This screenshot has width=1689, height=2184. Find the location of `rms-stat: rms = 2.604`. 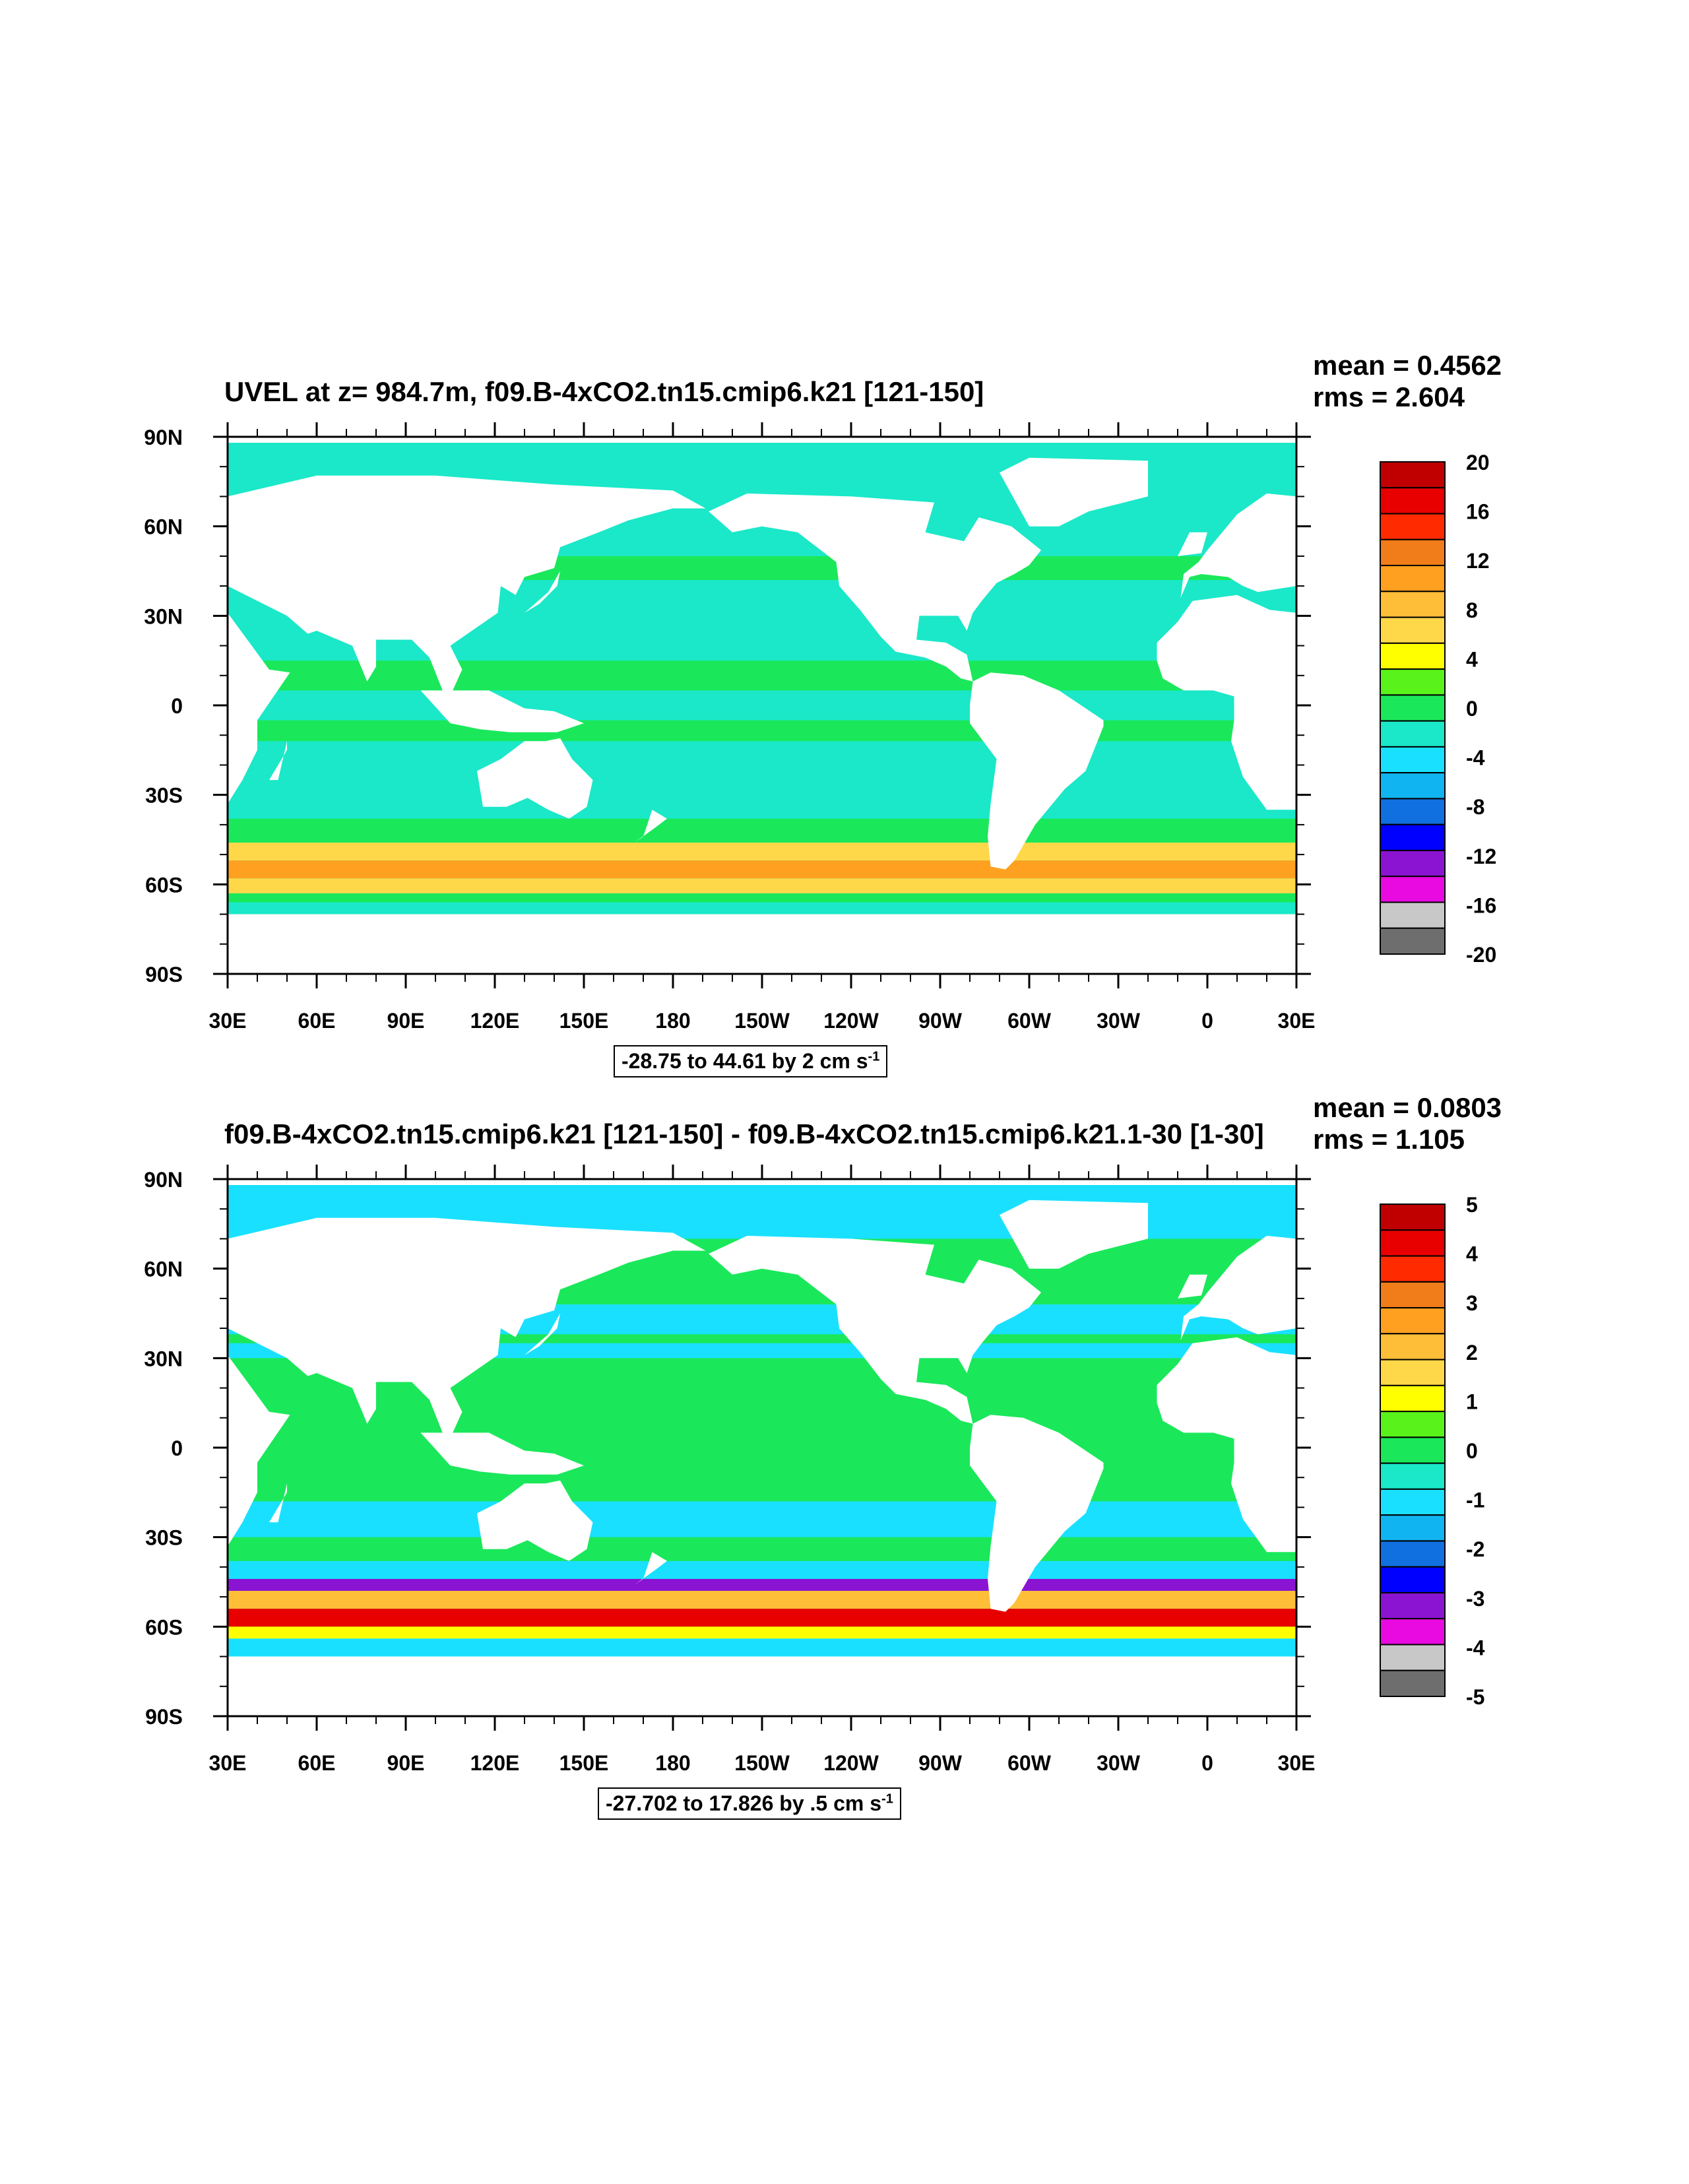

rms-stat: rms = 2.604 is located at coordinates (1389, 396).